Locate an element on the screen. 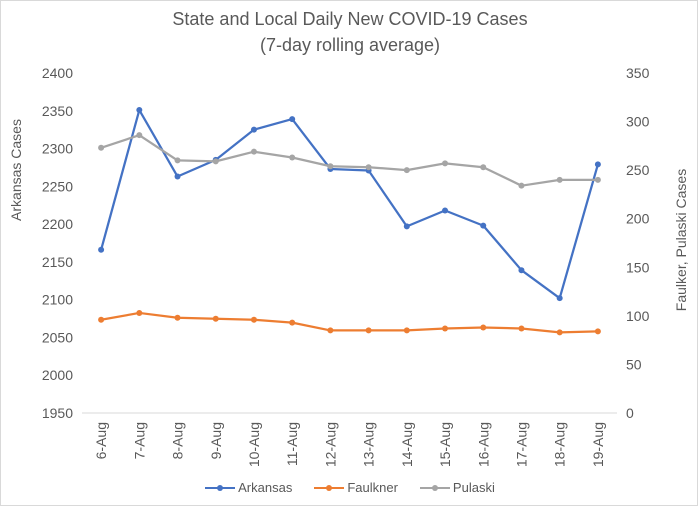  legend-item-arkansas: Arkansas is located at coordinates (248, 487).